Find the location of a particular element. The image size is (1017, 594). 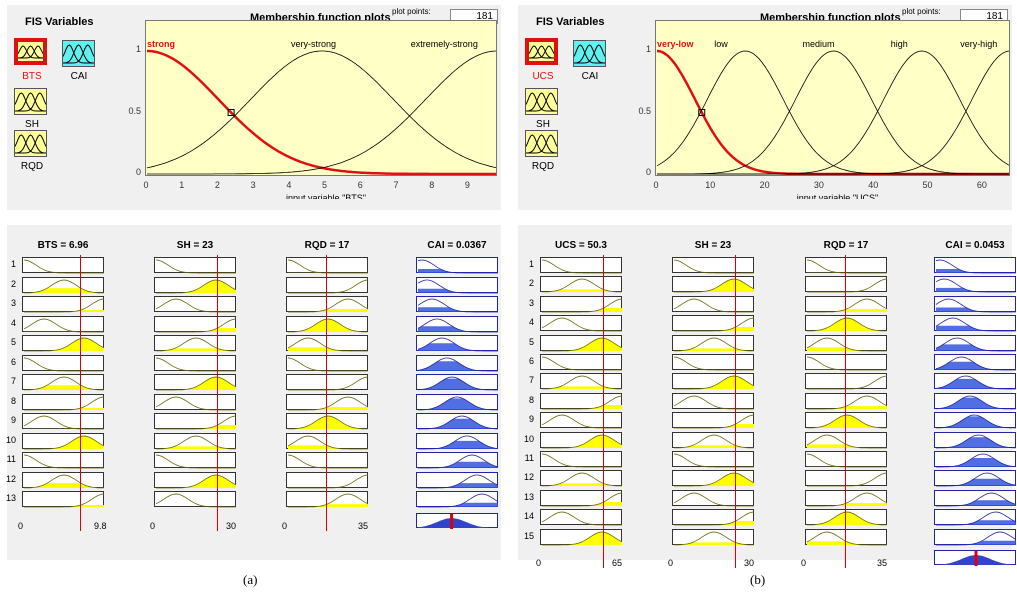

input-var-ucs is located at coordinates (541, 51).